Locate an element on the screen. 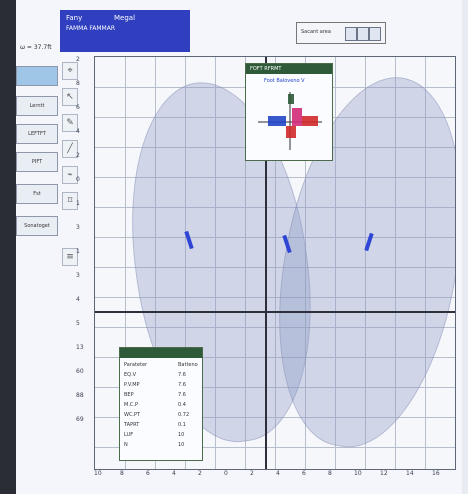 The height and width of the screenshot is (494, 468). tool-cursor-icon: ⌖ is located at coordinates (70, 71).